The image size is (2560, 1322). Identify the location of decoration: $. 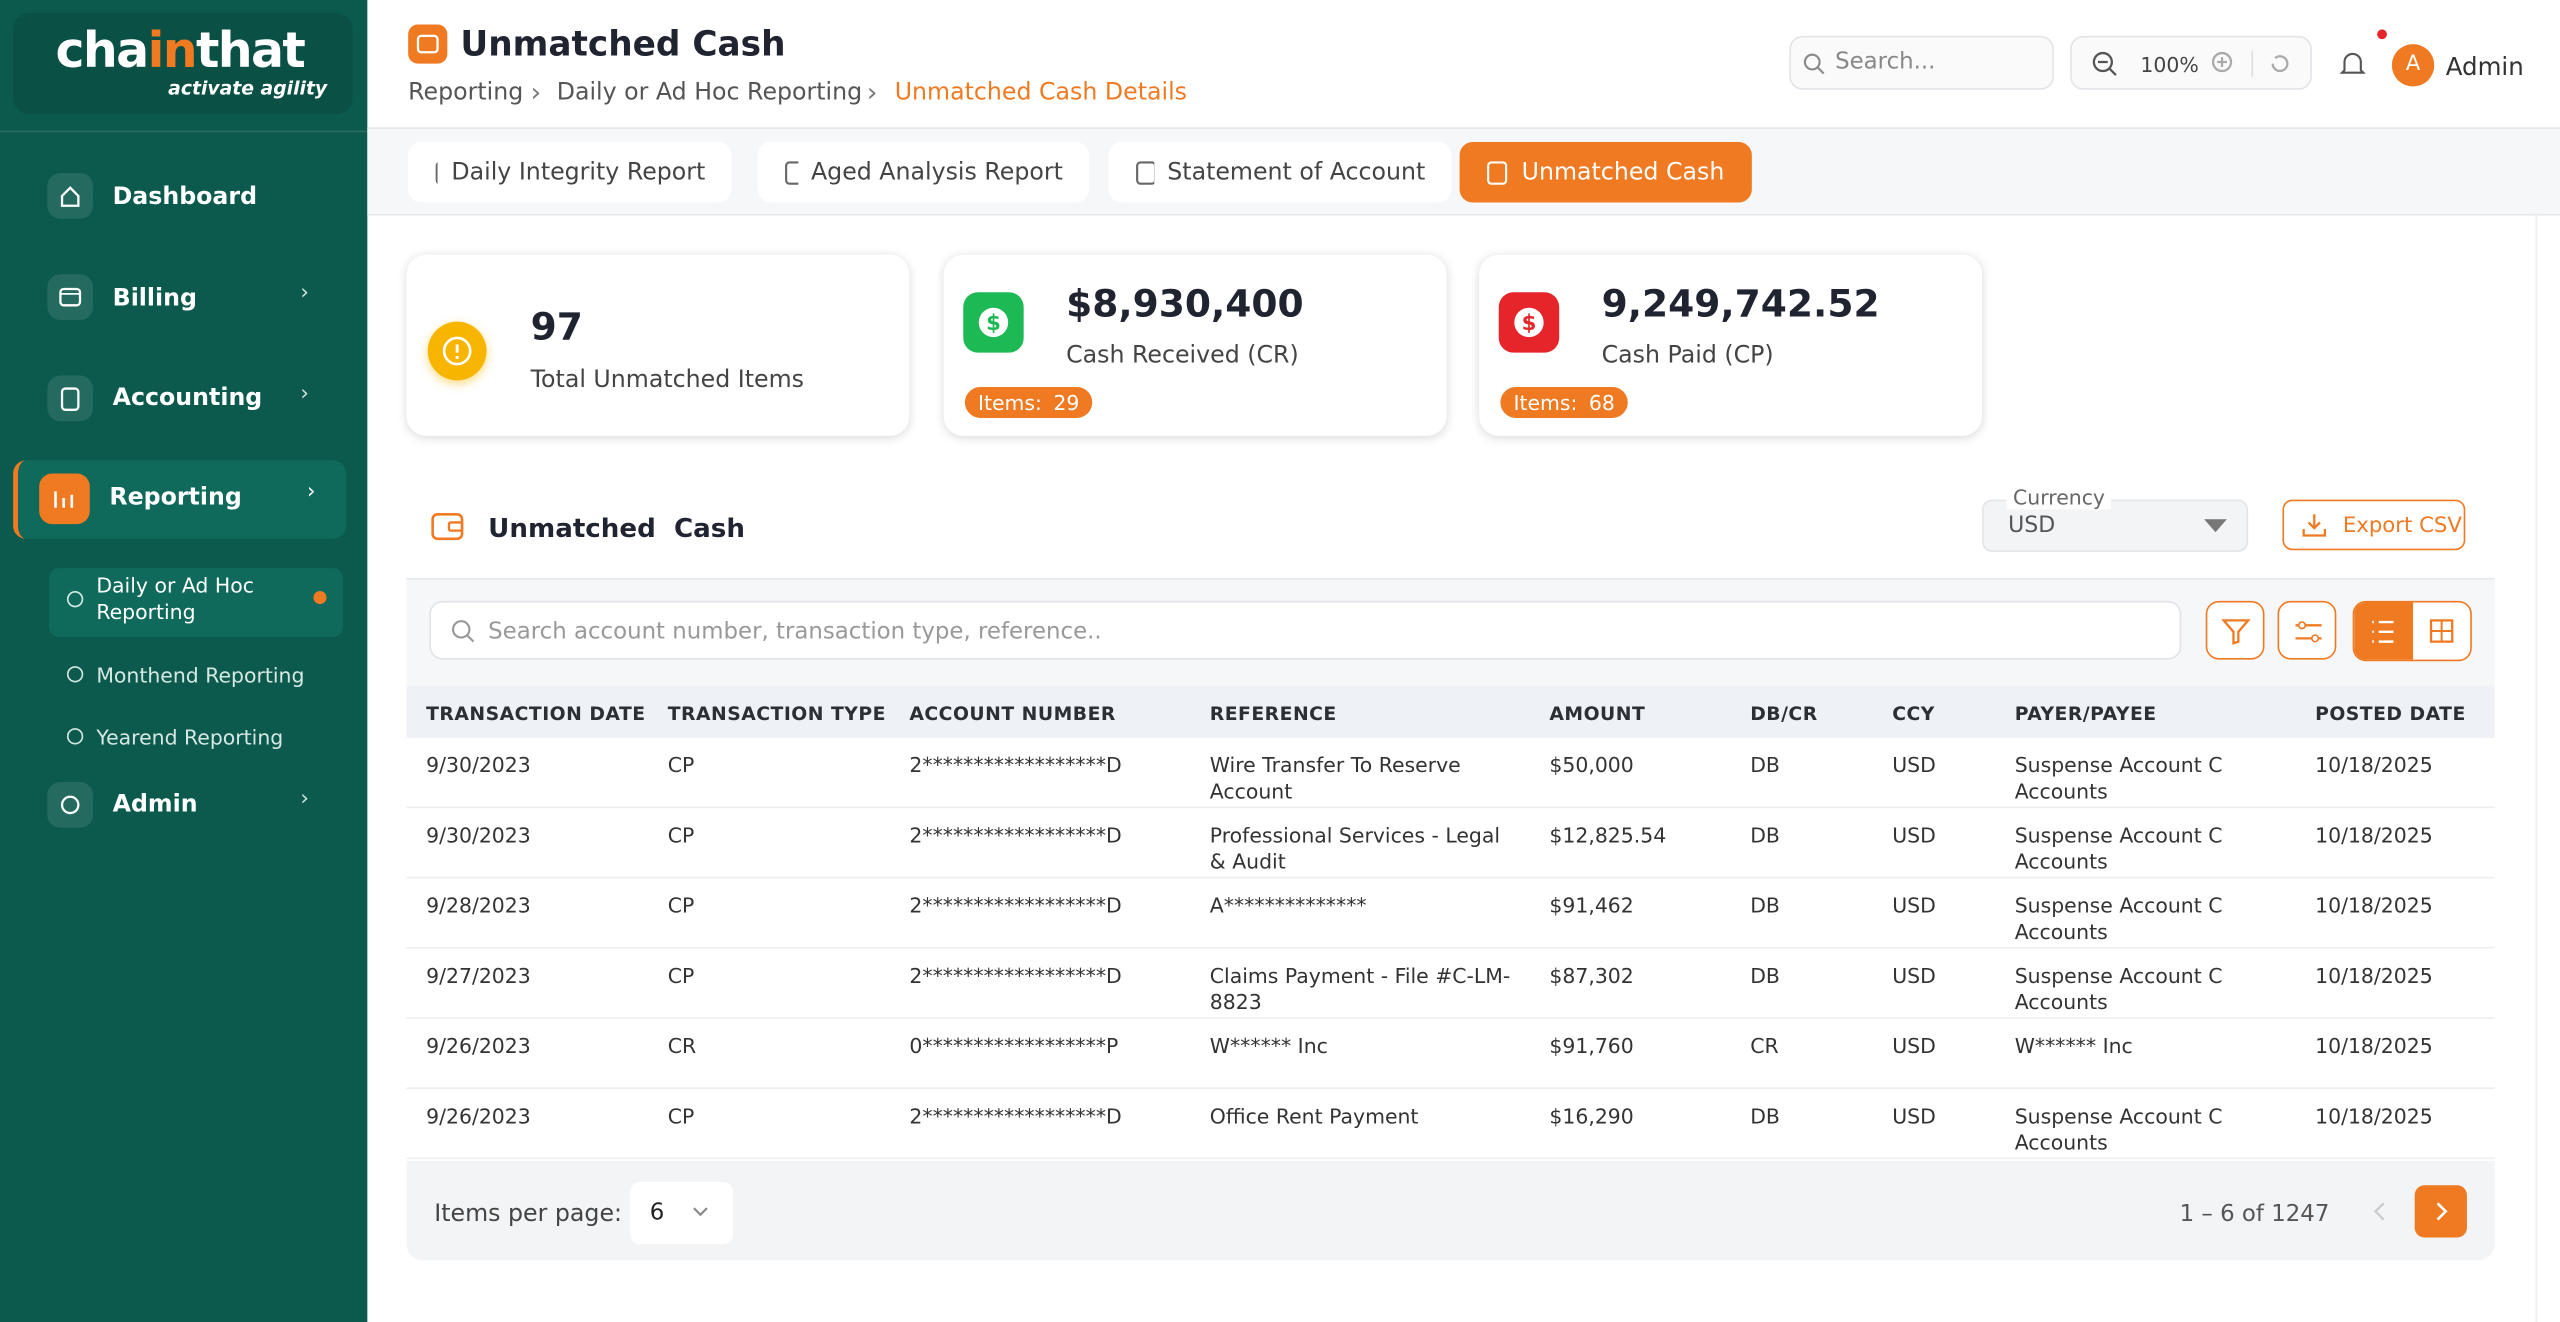
(993, 322).